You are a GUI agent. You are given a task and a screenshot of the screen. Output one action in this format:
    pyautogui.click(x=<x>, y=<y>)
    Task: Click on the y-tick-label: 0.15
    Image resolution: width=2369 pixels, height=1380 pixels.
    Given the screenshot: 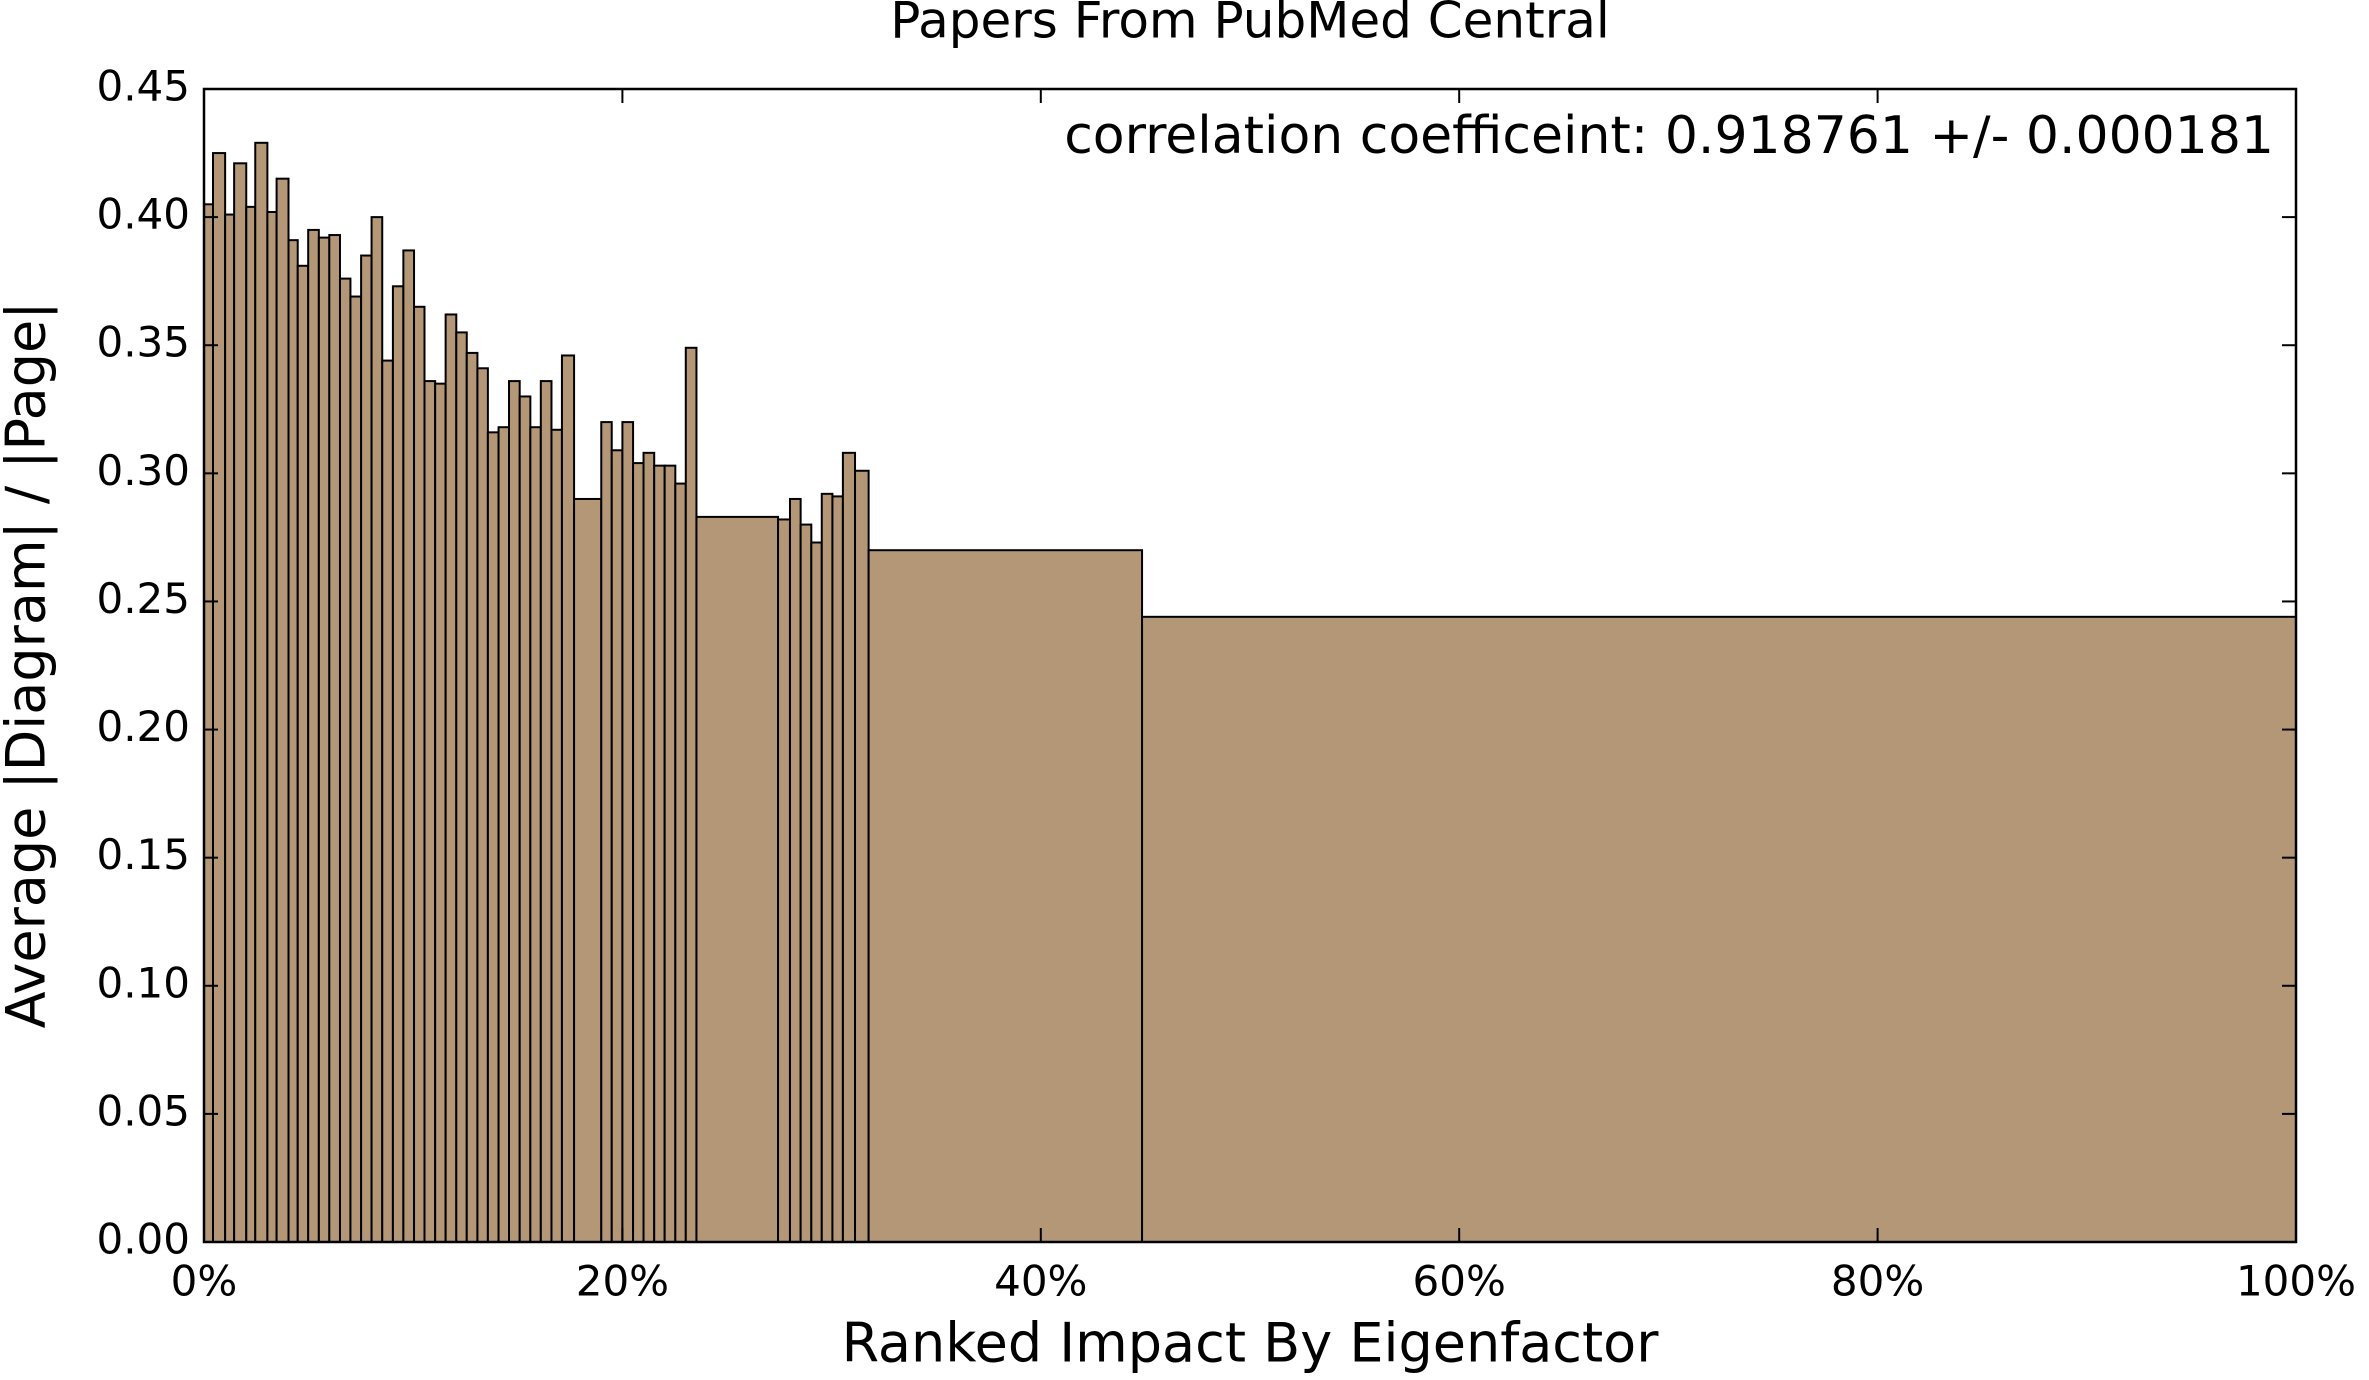 What is the action you would take?
    pyautogui.click(x=143, y=854)
    